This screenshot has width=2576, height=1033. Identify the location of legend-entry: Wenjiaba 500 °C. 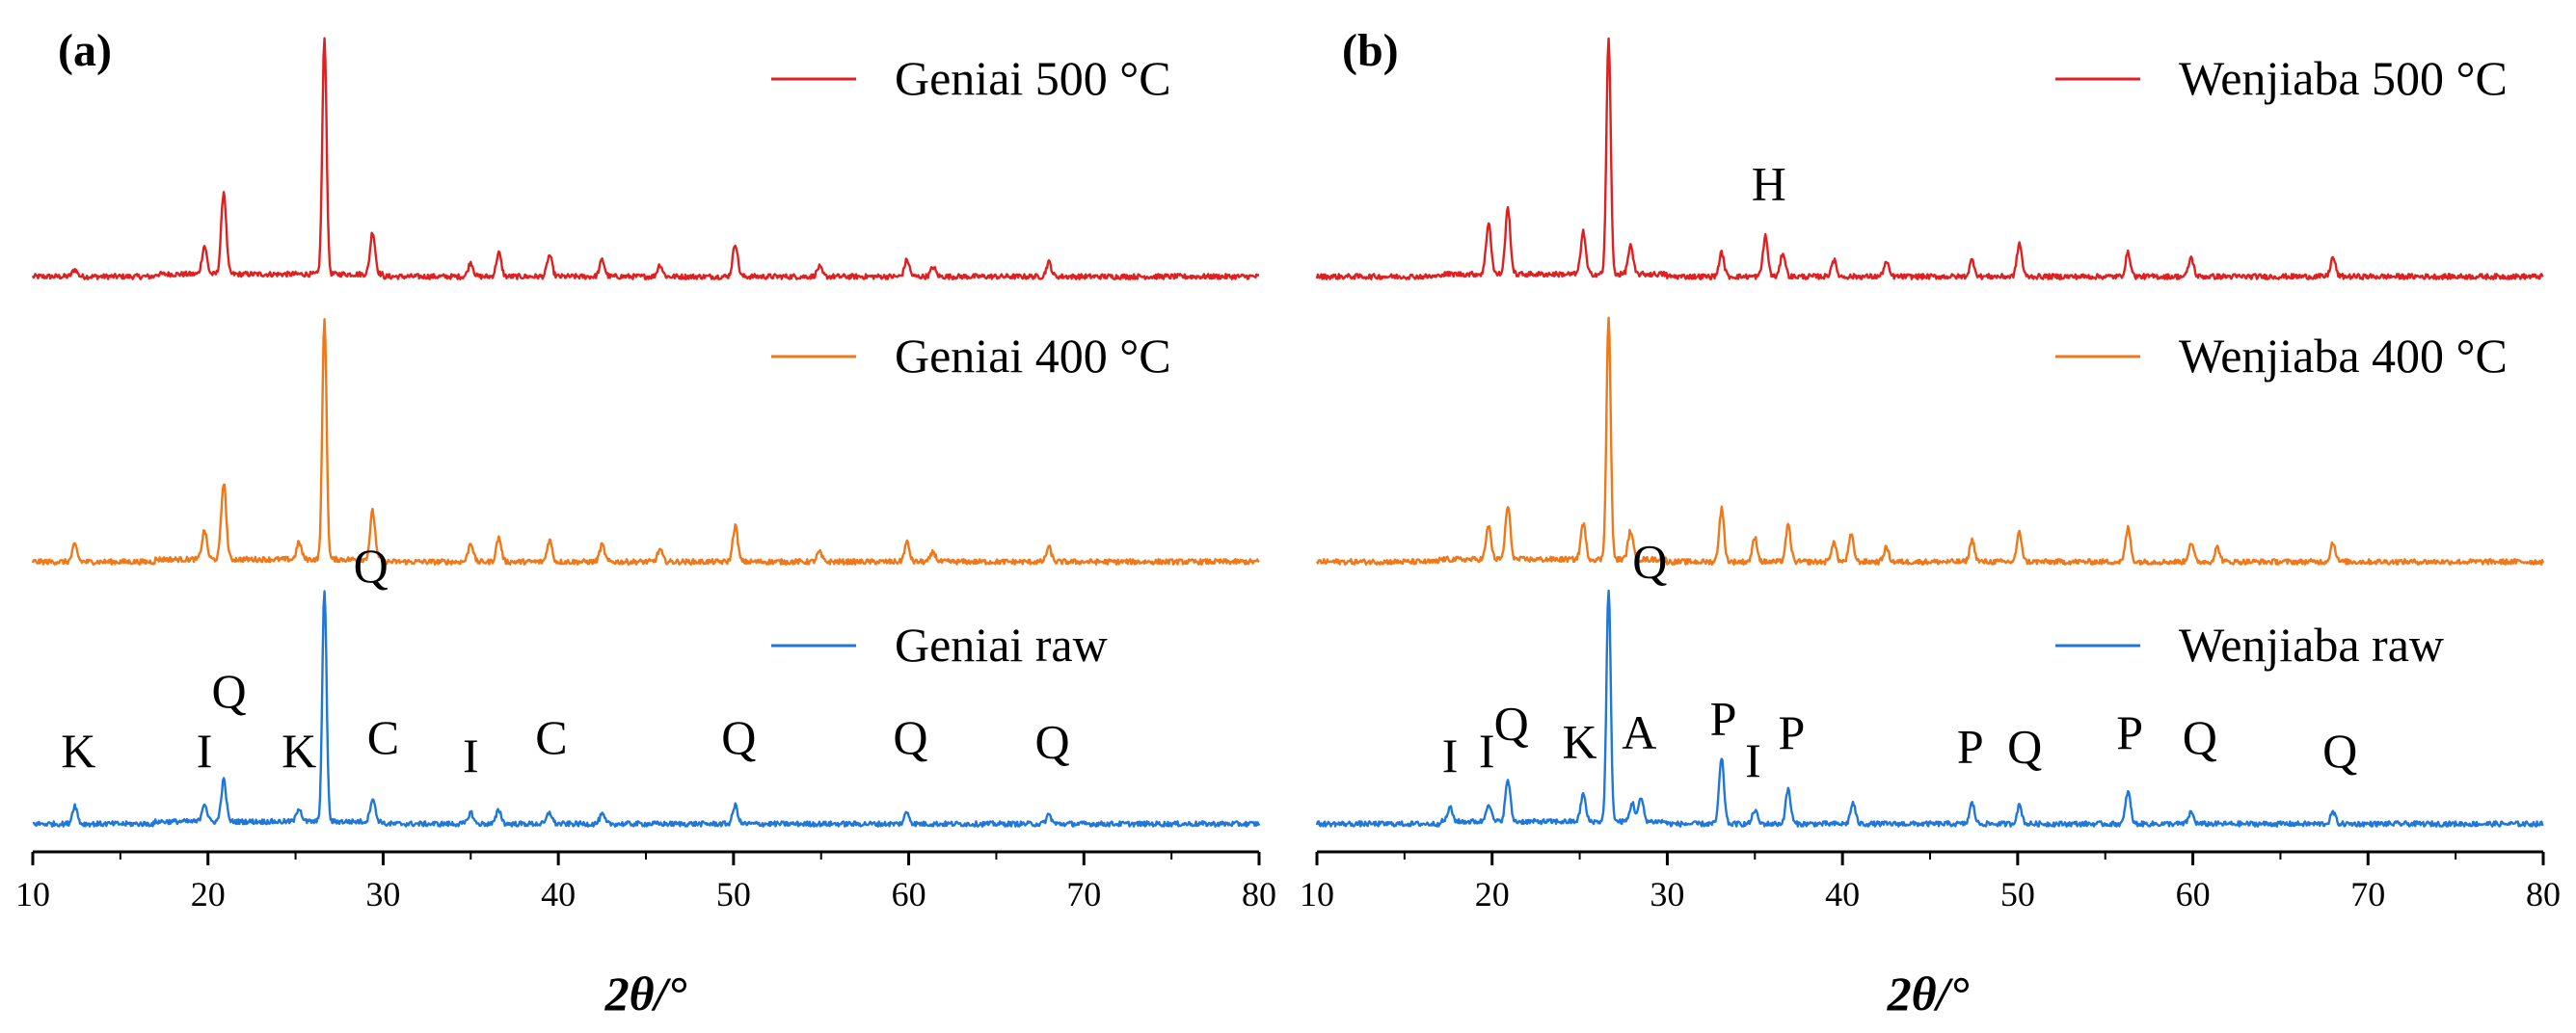
(2343, 78).